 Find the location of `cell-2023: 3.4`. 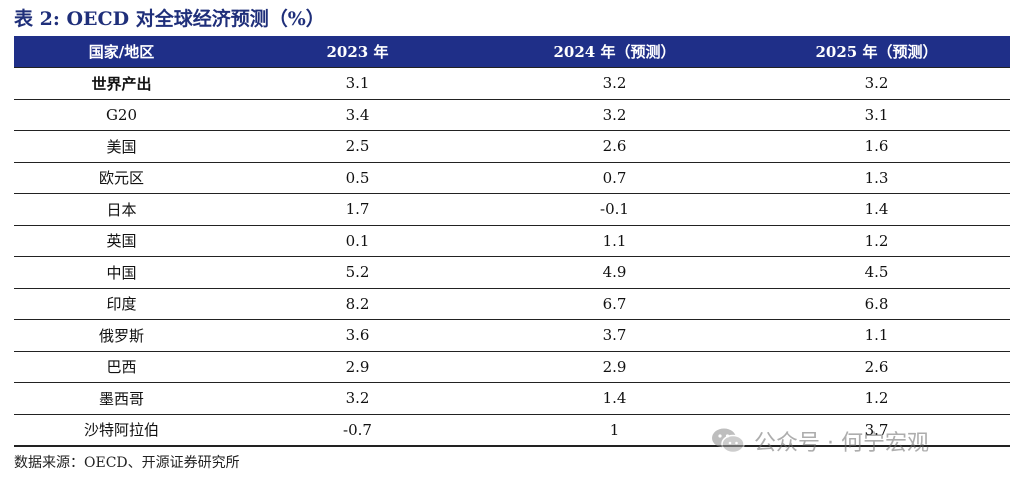

cell-2023: 3.4 is located at coordinates (357, 115).